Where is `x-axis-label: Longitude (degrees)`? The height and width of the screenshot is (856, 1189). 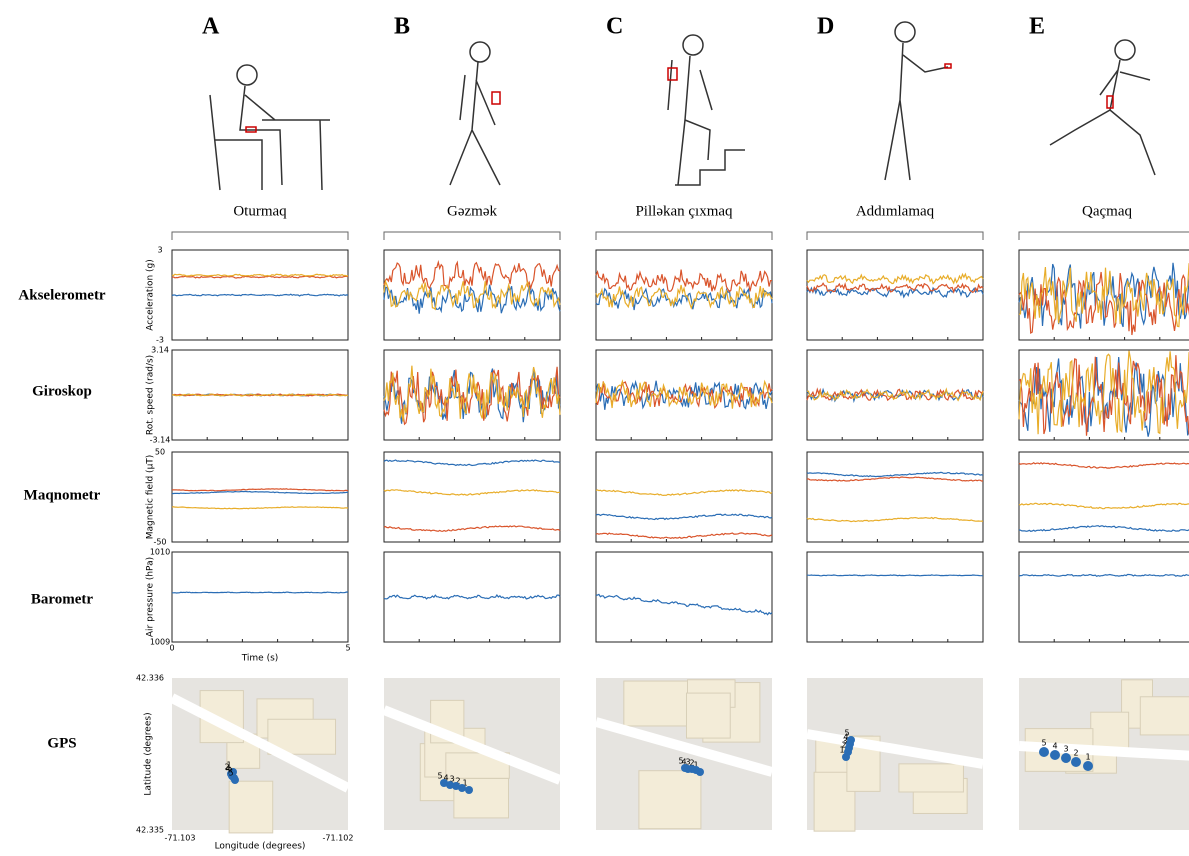 x-axis-label: Longitude (degrees) is located at coordinates (260, 847).